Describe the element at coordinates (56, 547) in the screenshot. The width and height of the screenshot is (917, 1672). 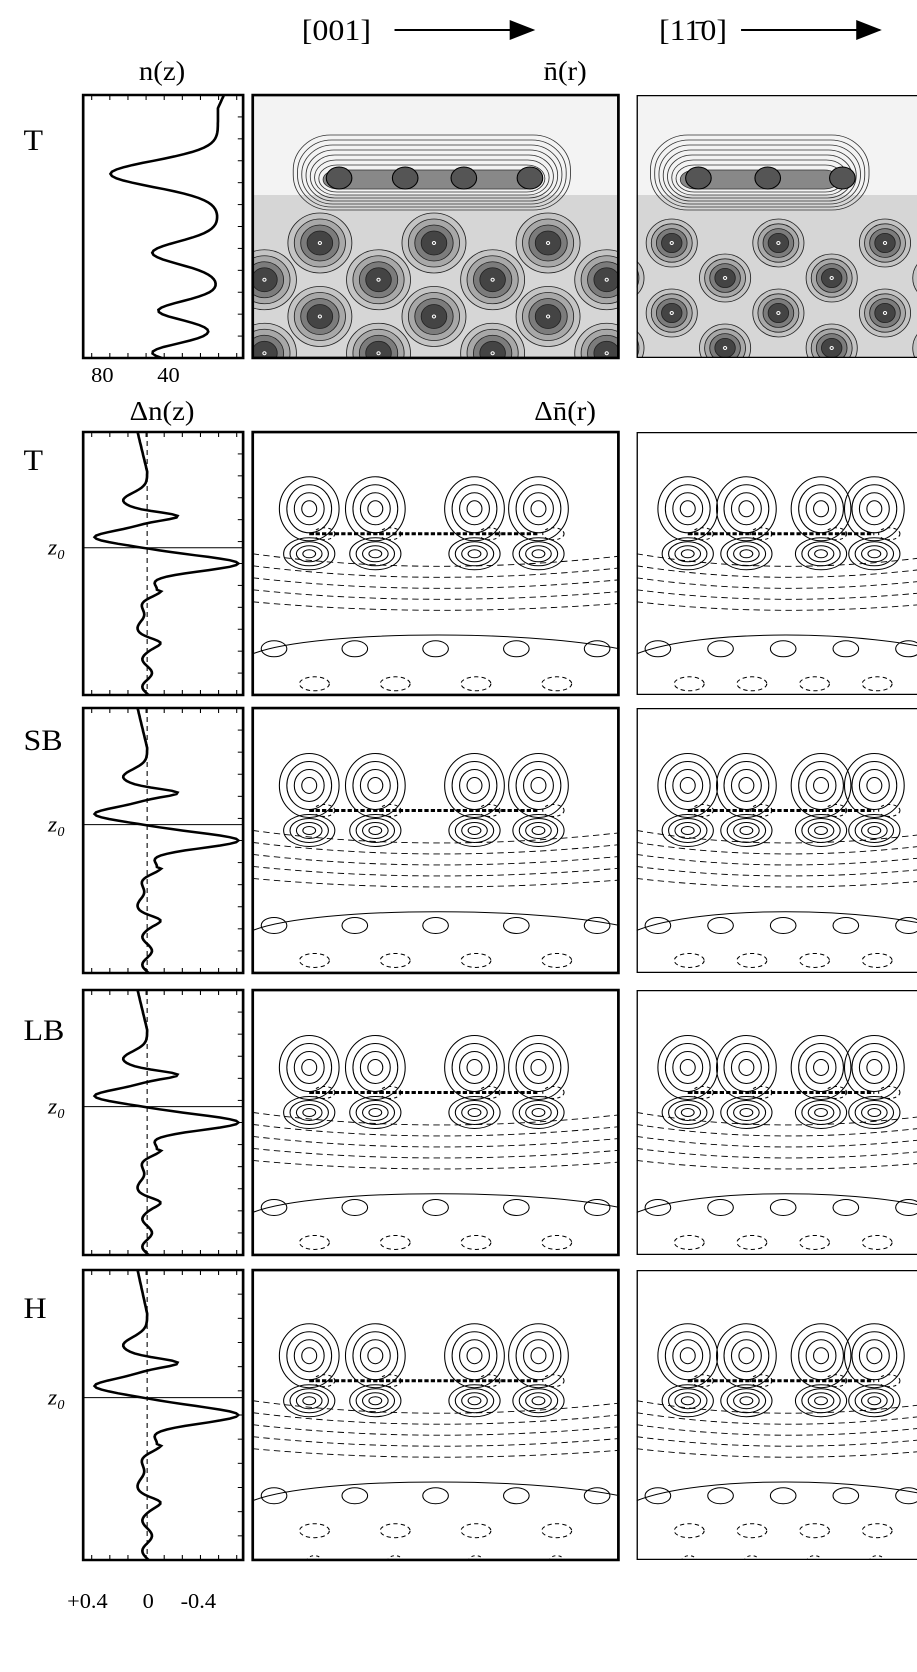
I see `z0-label: z₀` at that location.